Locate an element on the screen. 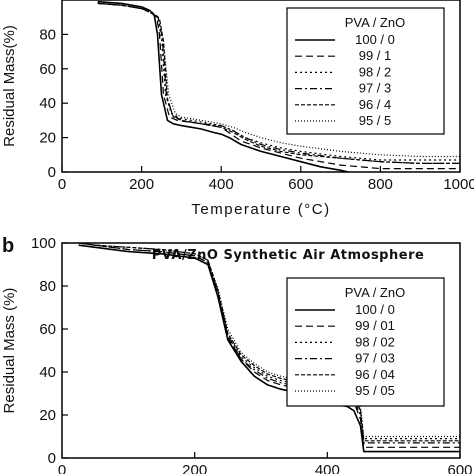 The width and height of the screenshot is (474, 474). legend-label: 98 / 02 is located at coordinates (375, 341).